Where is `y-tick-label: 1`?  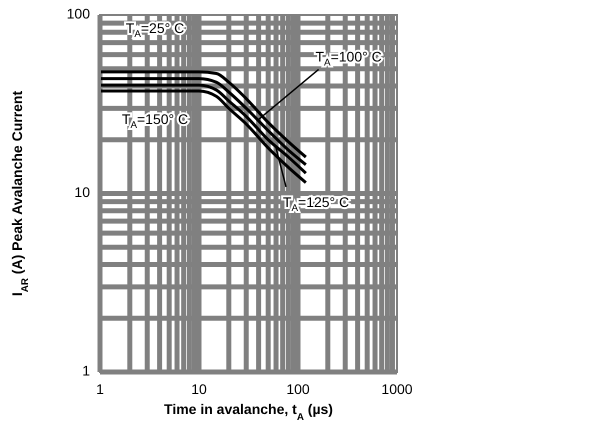 y-tick-label: 1 is located at coordinates (86, 370).